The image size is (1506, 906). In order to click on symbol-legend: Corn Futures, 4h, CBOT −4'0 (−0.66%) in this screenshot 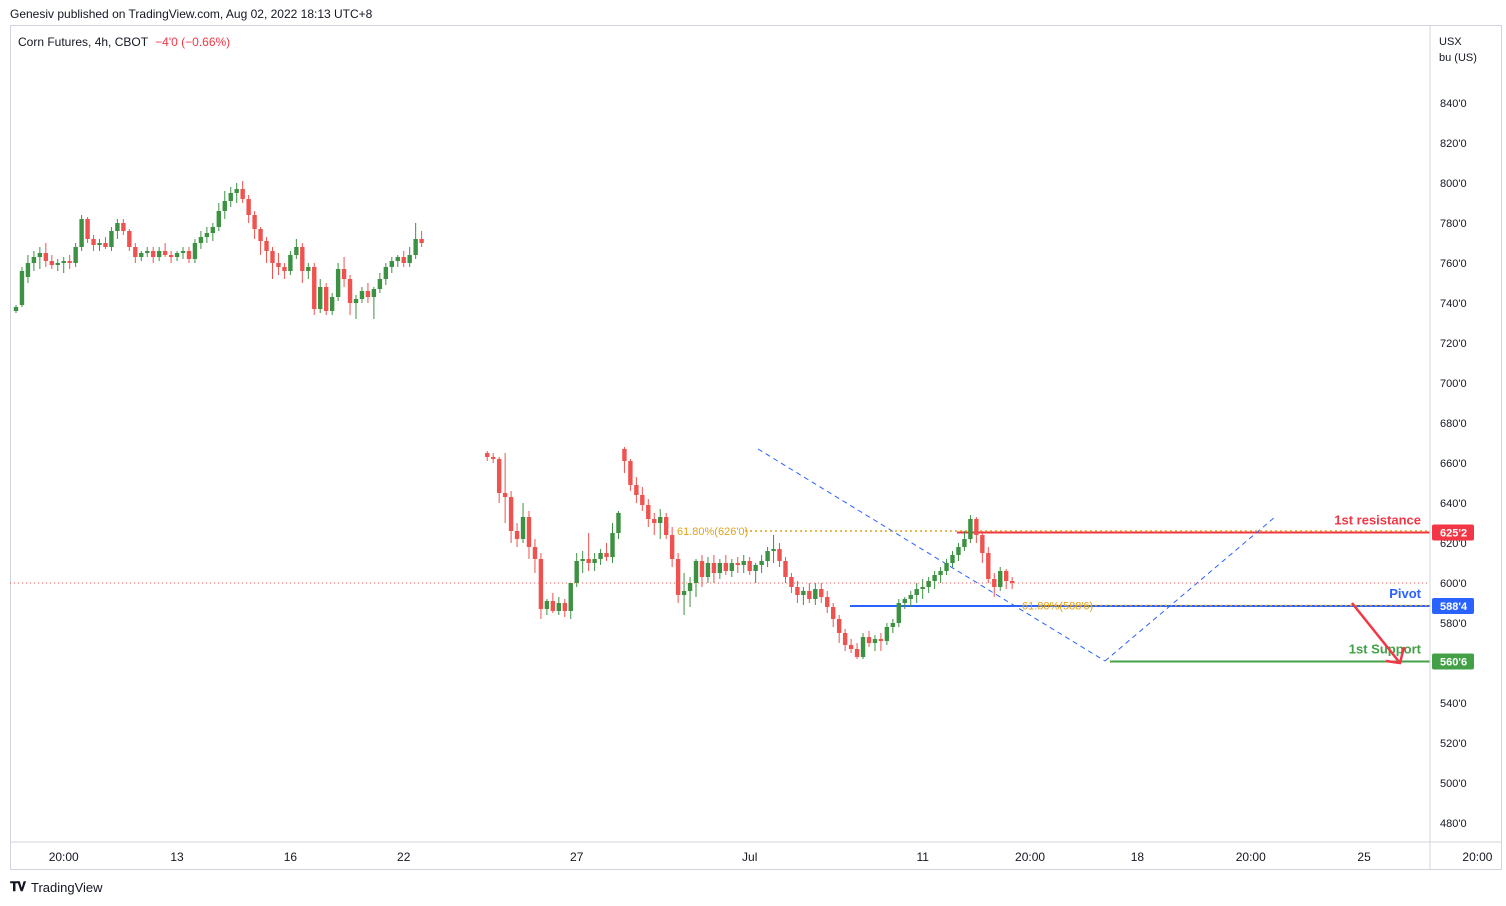, I will do `click(124, 42)`.